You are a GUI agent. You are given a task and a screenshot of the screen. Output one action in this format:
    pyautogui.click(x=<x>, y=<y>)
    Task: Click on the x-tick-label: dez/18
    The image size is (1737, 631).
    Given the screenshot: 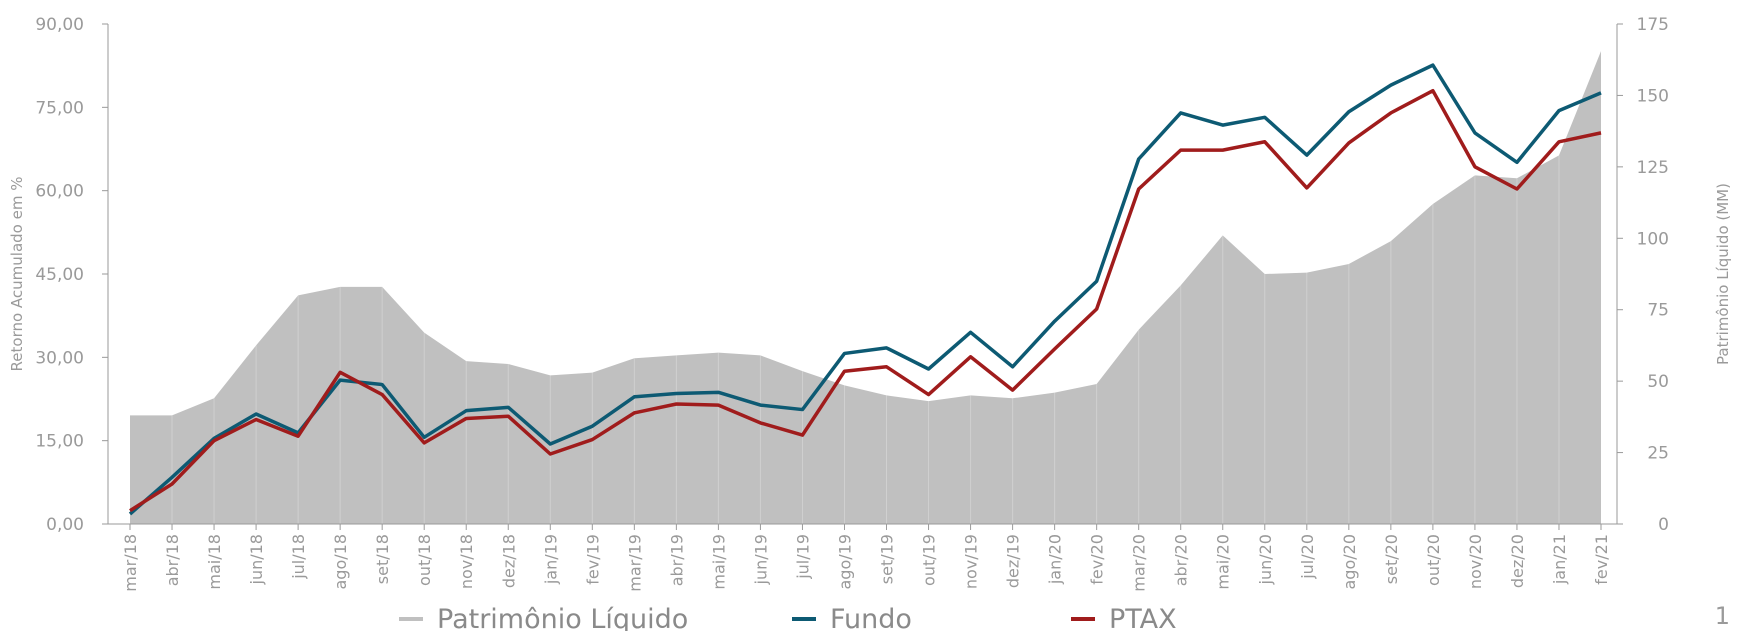 What is the action you would take?
    pyautogui.click(x=508, y=561)
    